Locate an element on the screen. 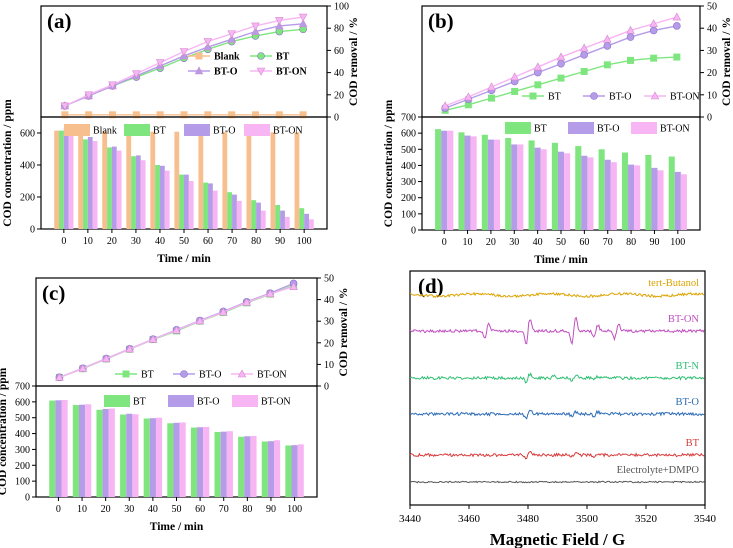 The width and height of the screenshot is (733, 548). legend-swatch-BT-O is located at coordinates (181, 401).